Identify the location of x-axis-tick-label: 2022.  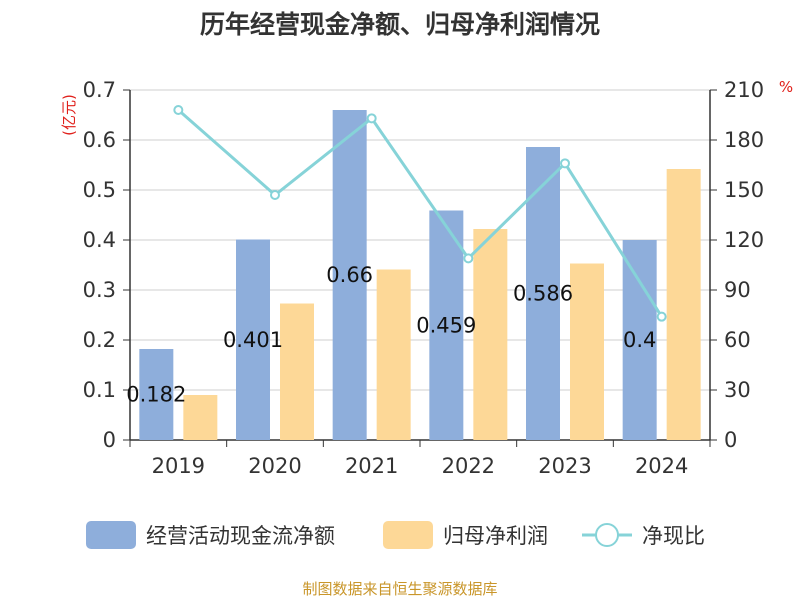
(468, 466).